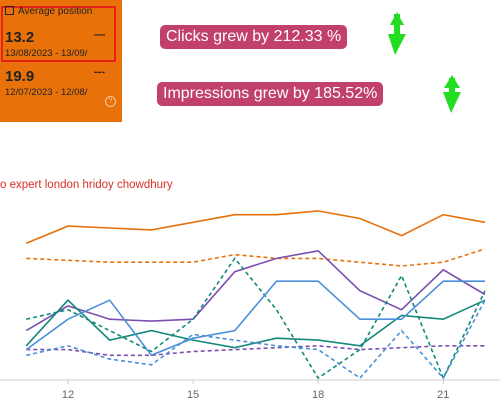 This screenshot has width=500, height=400. Describe the element at coordinates (46, 92) in the screenshot. I see `date-range: 12/07/2023 - 12/08/` at that location.